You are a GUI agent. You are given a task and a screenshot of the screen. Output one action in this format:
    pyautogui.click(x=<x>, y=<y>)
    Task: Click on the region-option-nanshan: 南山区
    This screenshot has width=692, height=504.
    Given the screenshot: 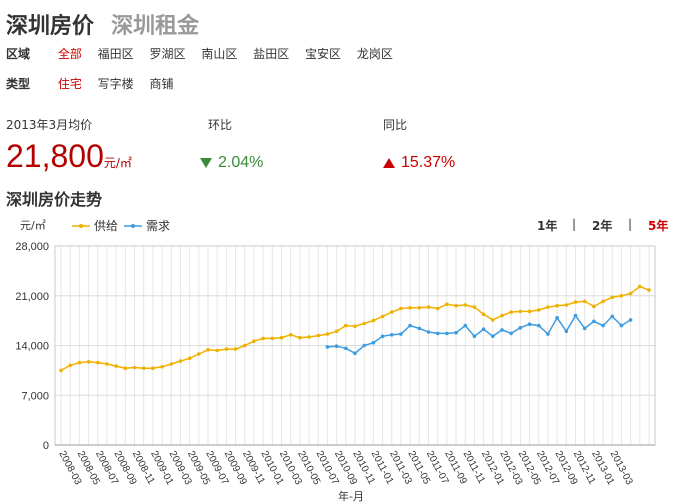 What is the action you would take?
    pyautogui.click(x=219, y=54)
    